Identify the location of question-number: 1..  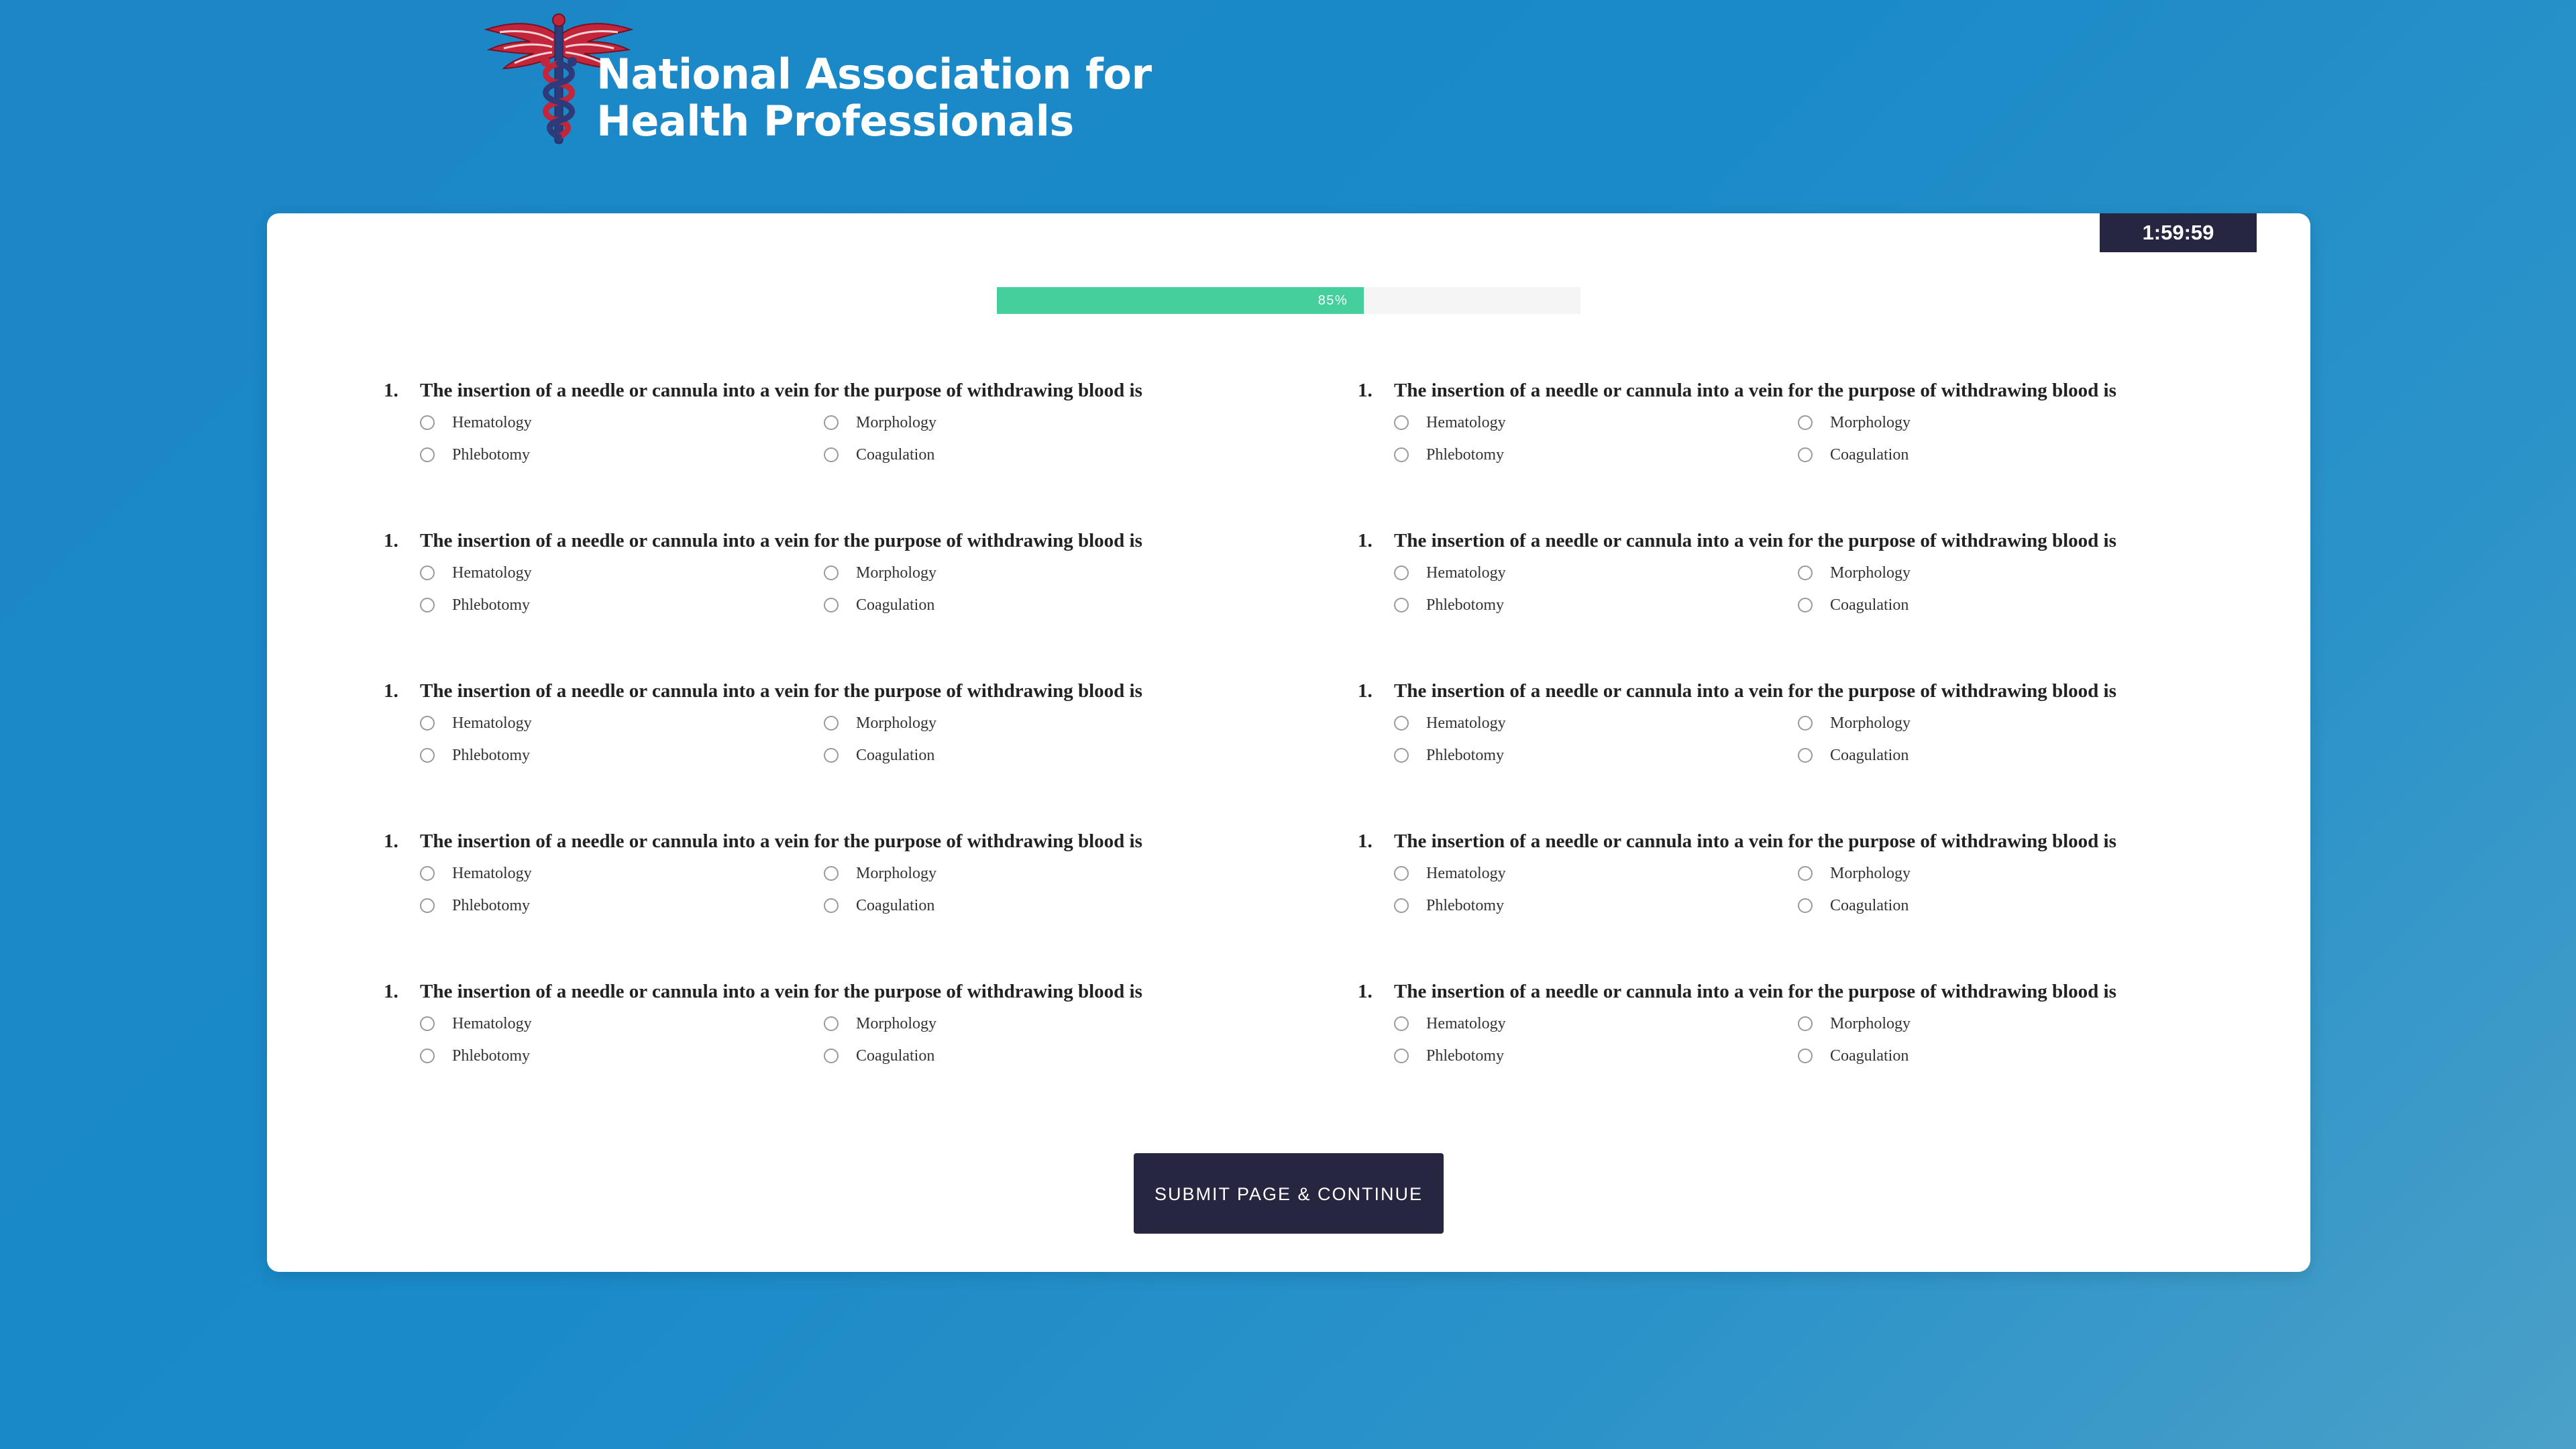
(1365, 390).